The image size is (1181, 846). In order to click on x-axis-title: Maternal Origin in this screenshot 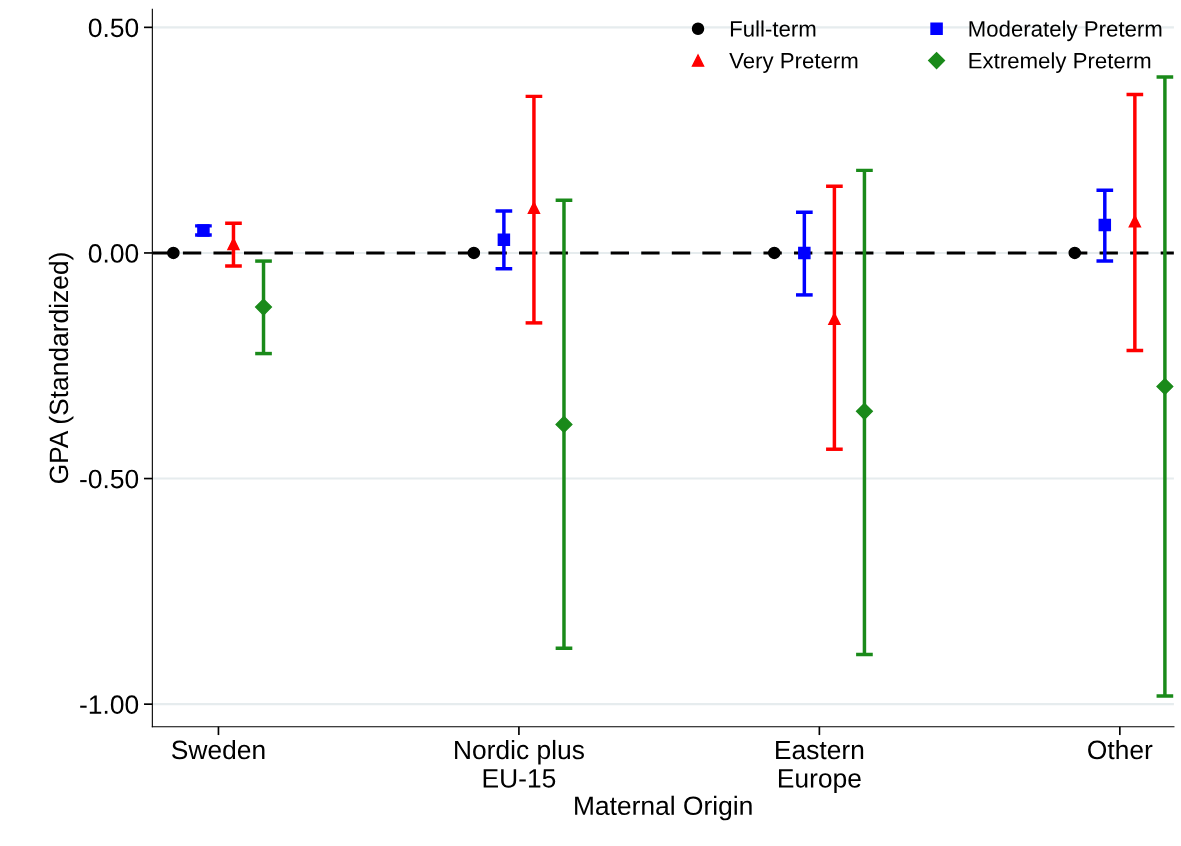, I will do `click(663, 808)`.